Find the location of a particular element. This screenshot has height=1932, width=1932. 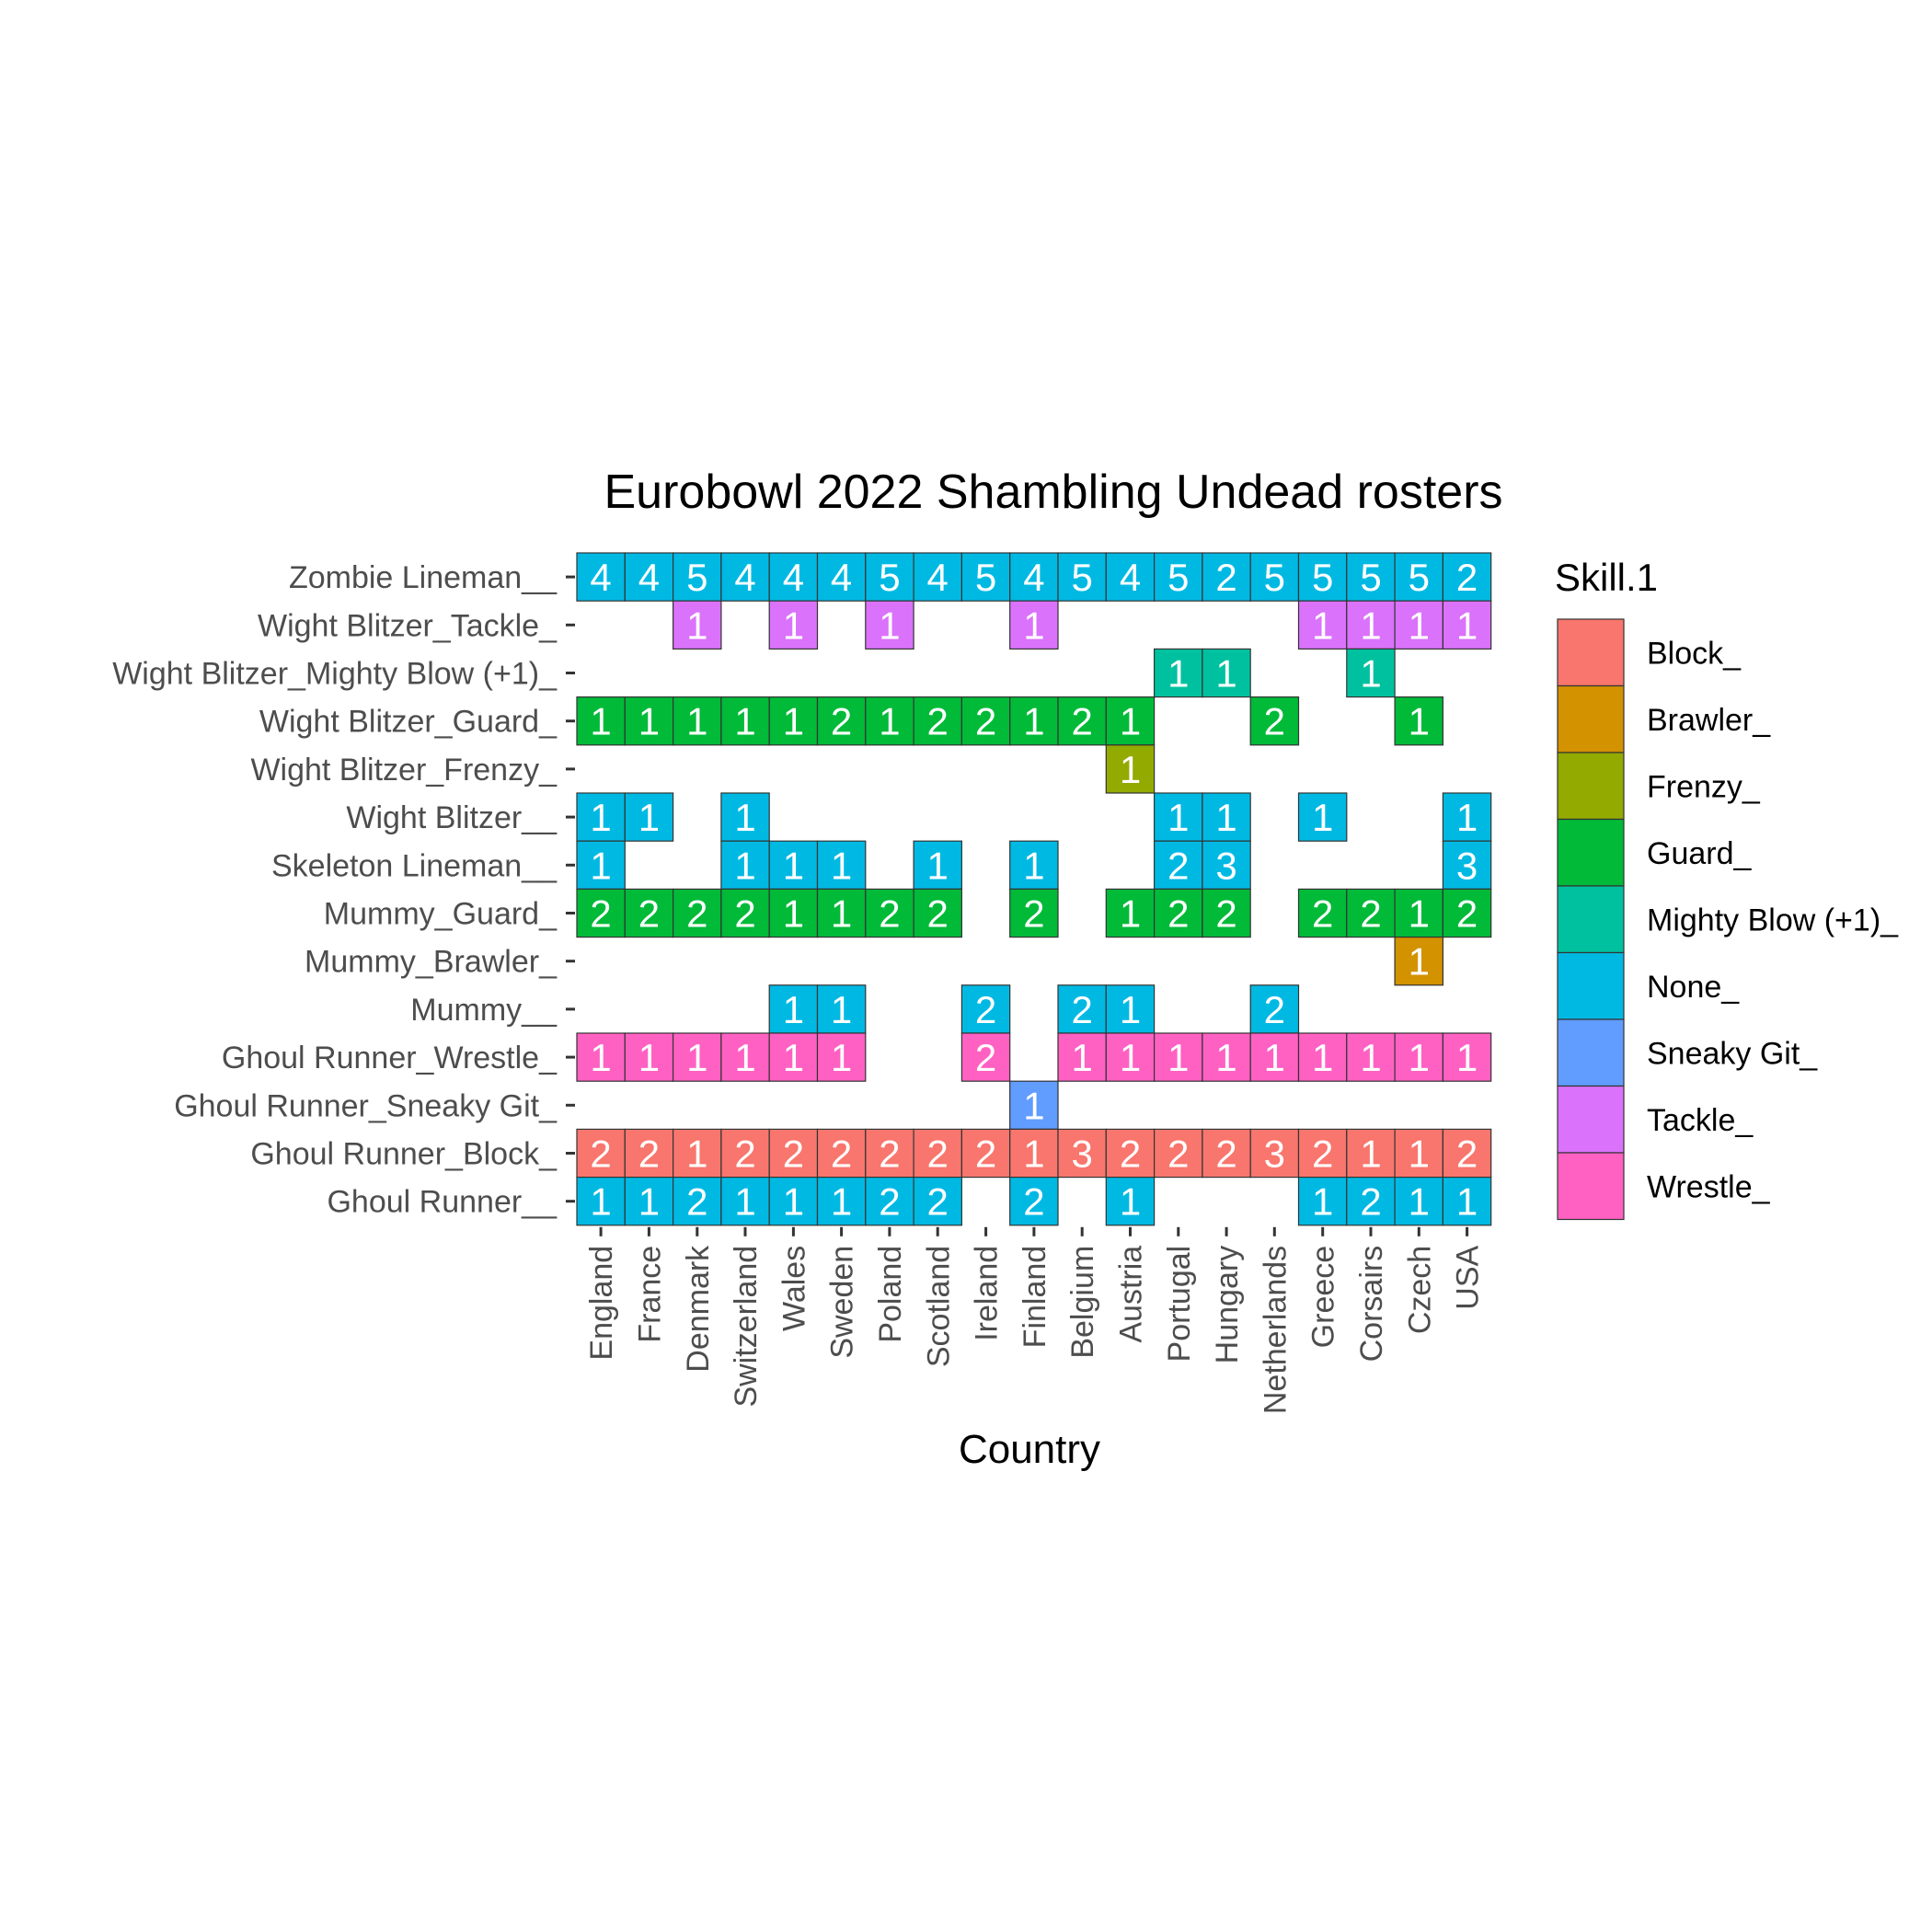

x-tick-label: Portugal is located at coordinates (1179, 1304).